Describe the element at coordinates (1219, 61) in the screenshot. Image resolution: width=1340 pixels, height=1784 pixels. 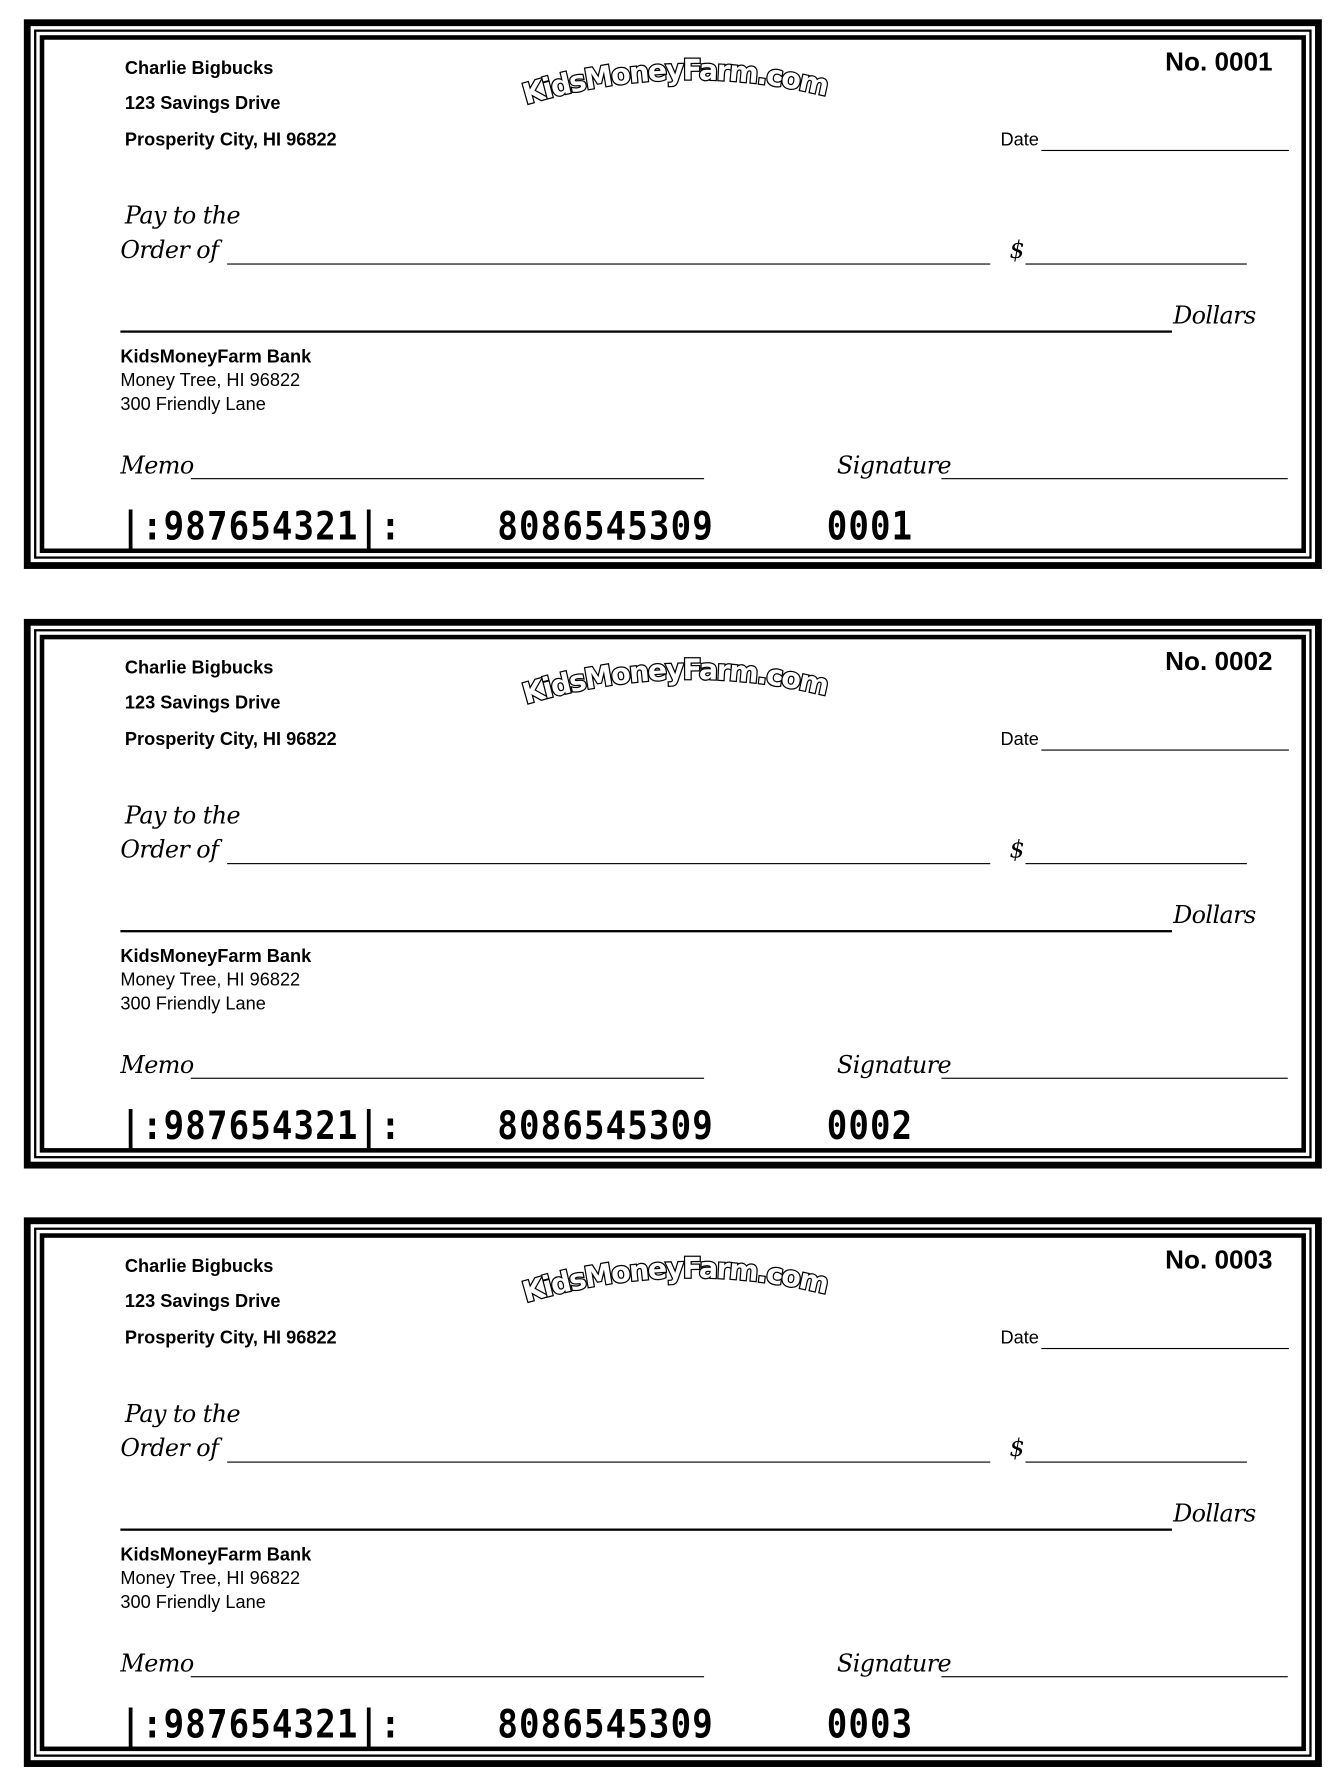
I see `check-number-label: No. 0001` at that location.